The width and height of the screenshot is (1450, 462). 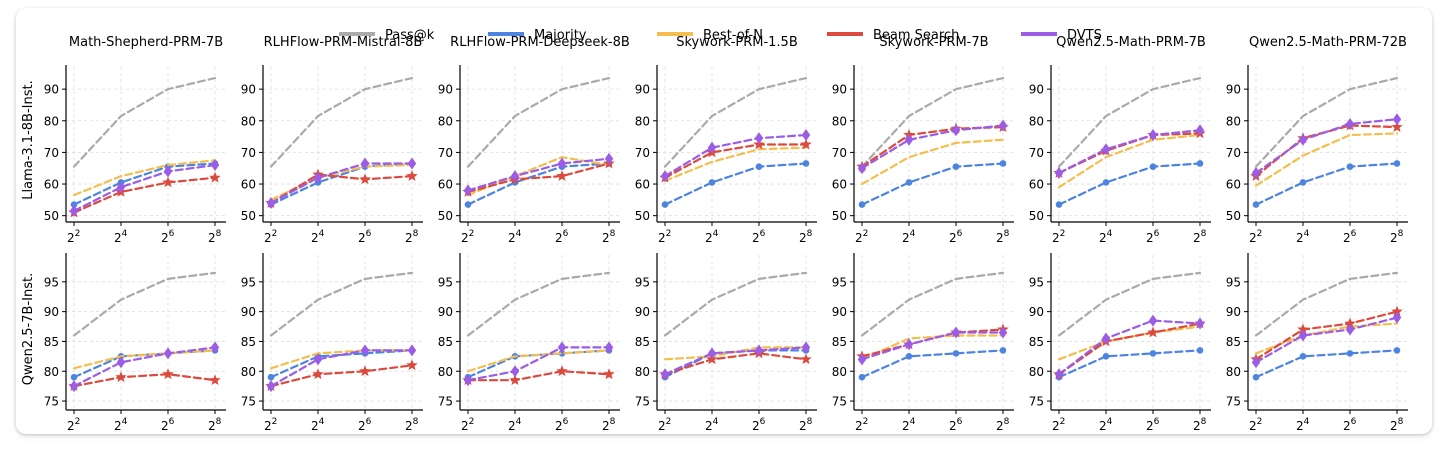 I want to click on legend-label: DVTS, so click(x=1084, y=35).